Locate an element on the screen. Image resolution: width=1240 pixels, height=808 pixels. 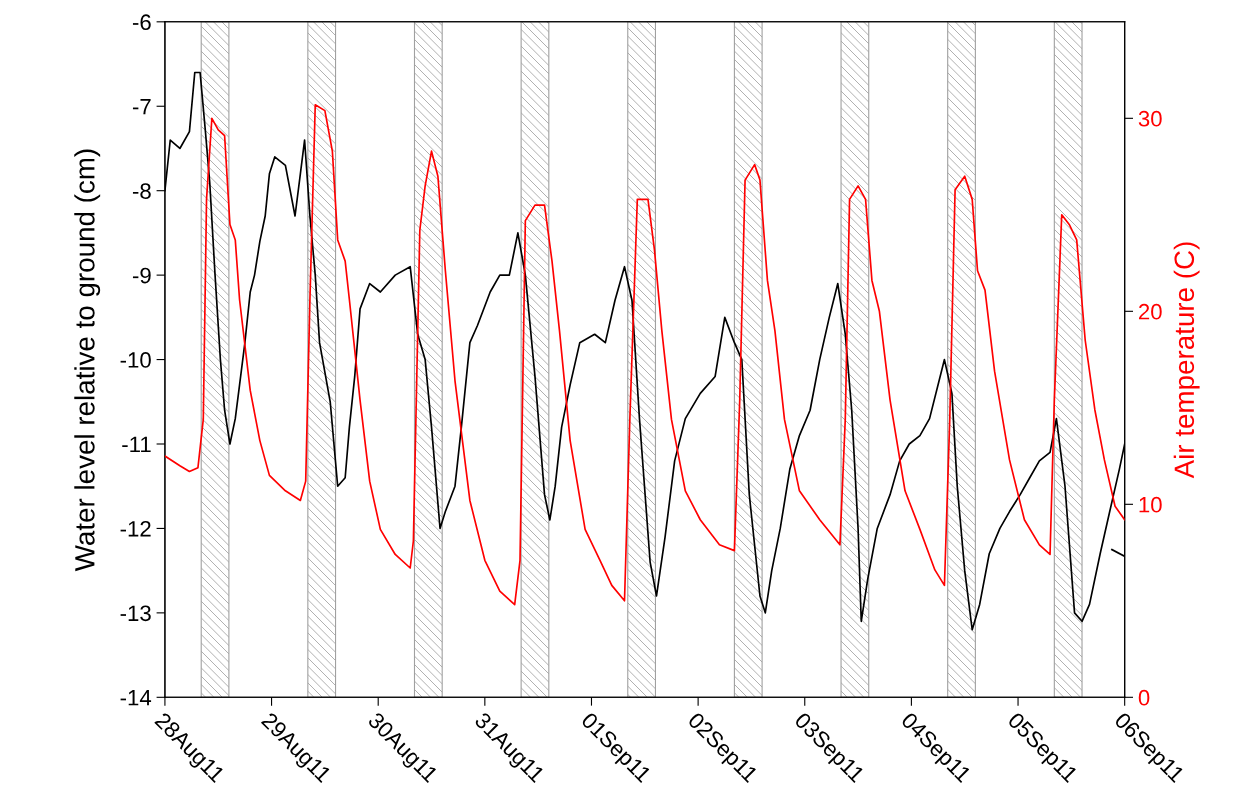
y2-tick-label: 10 is located at coordinates (1150, 504).